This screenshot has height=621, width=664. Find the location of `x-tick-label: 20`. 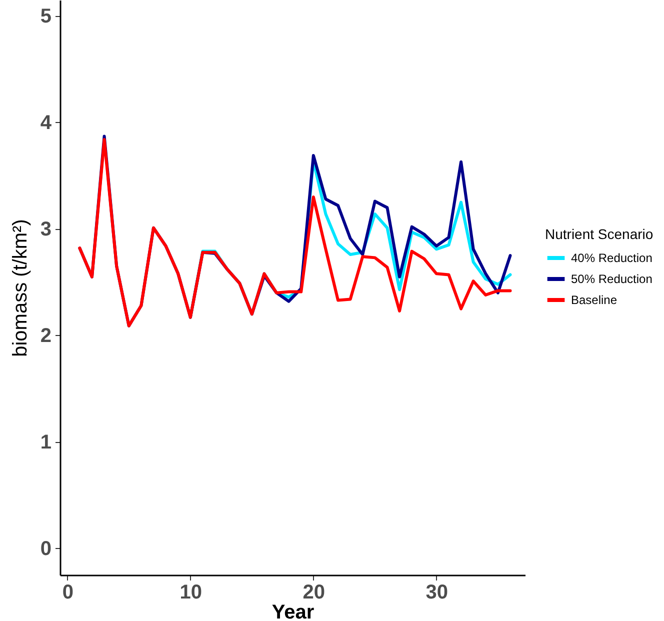

x-tick-label: 20 is located at coordinates (314, 593).